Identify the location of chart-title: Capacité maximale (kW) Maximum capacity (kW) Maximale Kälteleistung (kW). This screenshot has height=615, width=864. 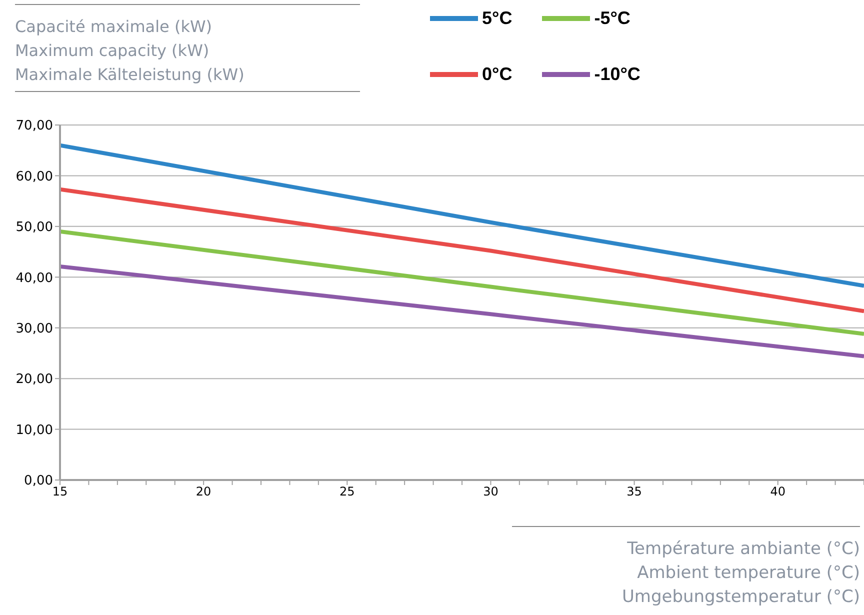
(187, 48).